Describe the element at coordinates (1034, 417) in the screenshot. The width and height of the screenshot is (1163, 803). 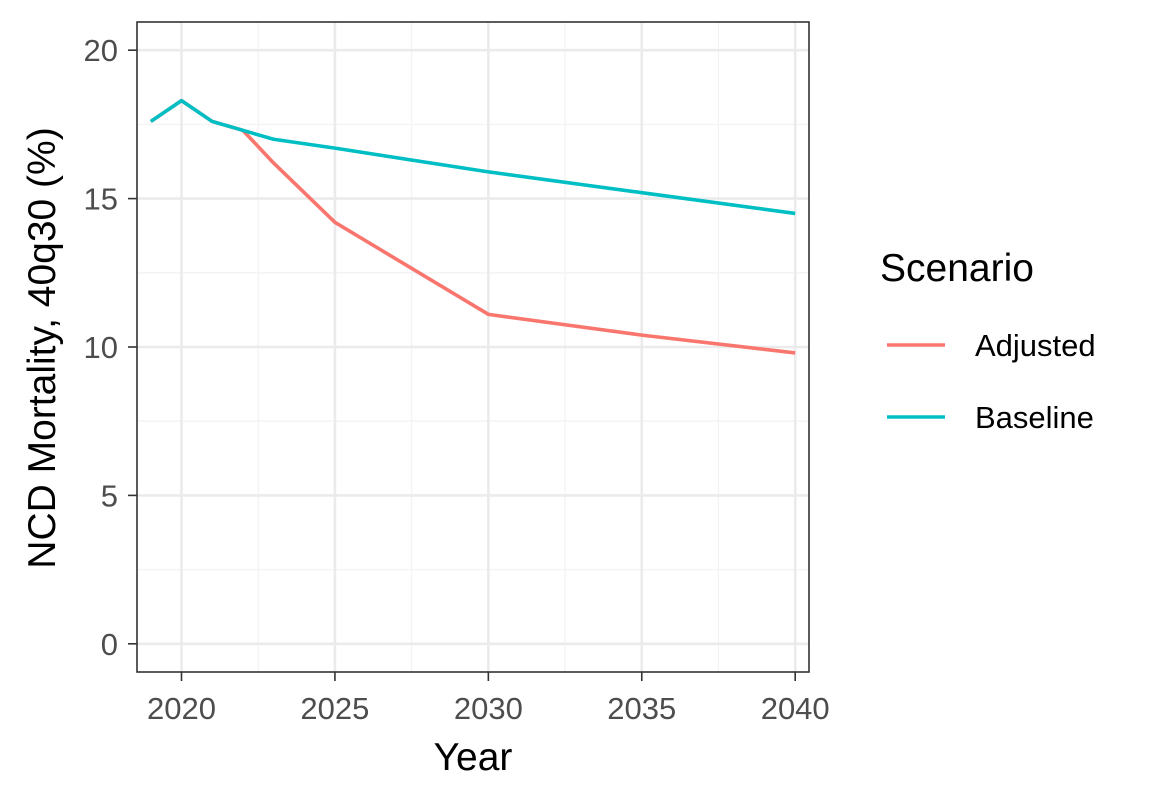
I see `legend-label-baseline: Baseline` at that location.